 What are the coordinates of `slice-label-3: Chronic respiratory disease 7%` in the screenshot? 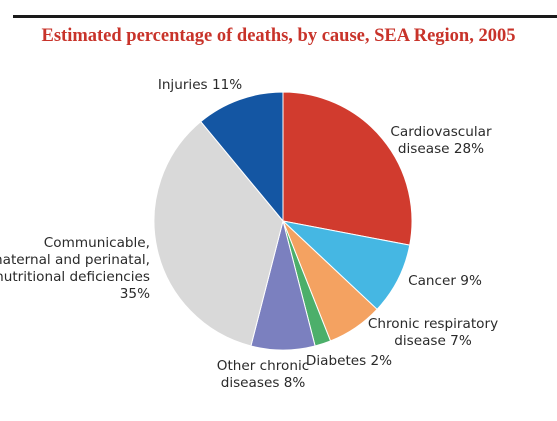 It's located at (433, 332).